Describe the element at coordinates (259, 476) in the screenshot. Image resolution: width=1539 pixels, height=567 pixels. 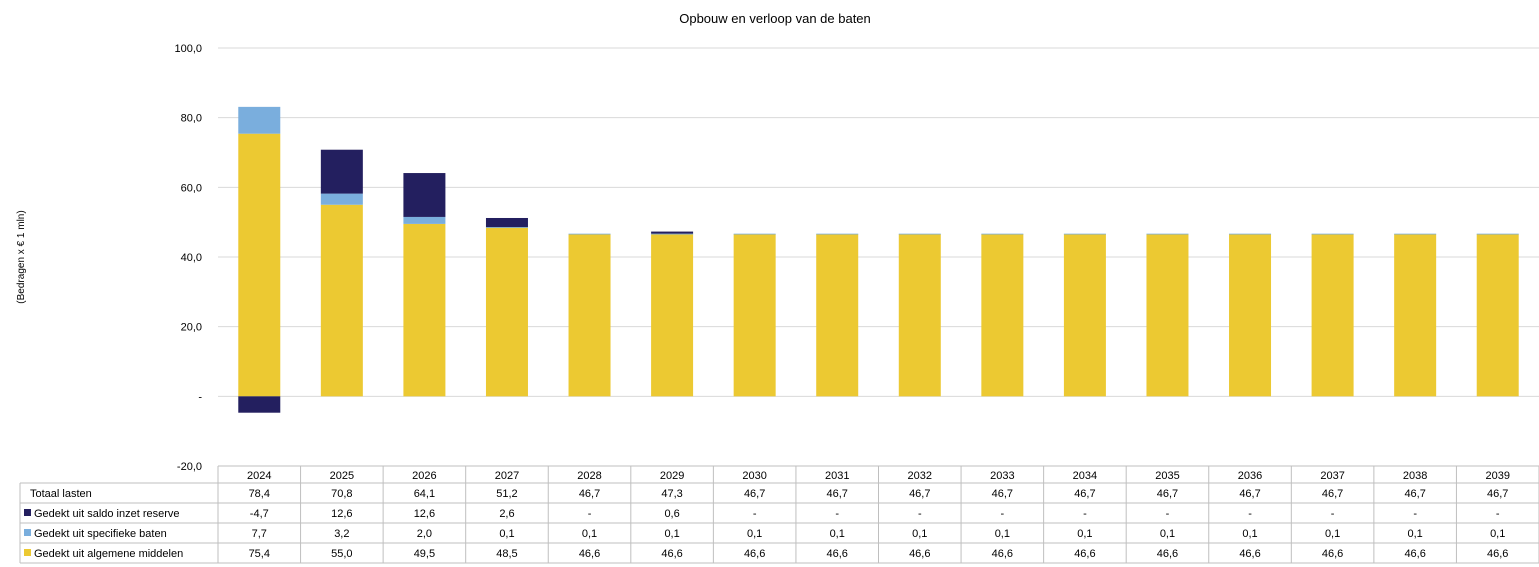
I see `x-tick-label: 2024` at that location.